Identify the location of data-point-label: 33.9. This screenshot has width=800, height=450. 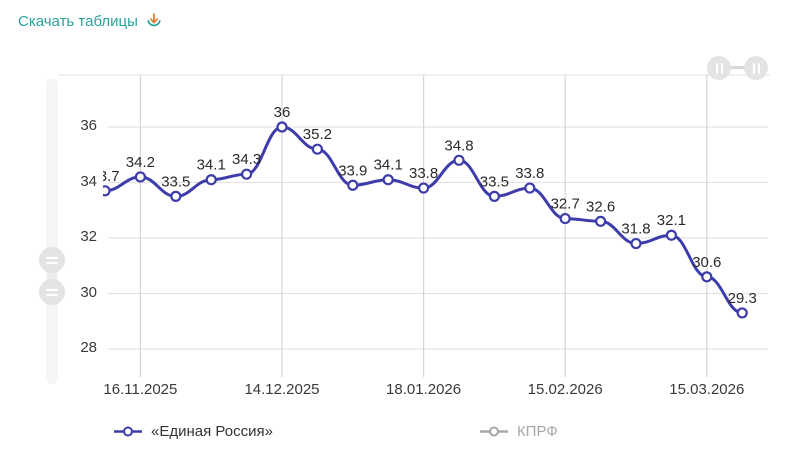
(352, 170).